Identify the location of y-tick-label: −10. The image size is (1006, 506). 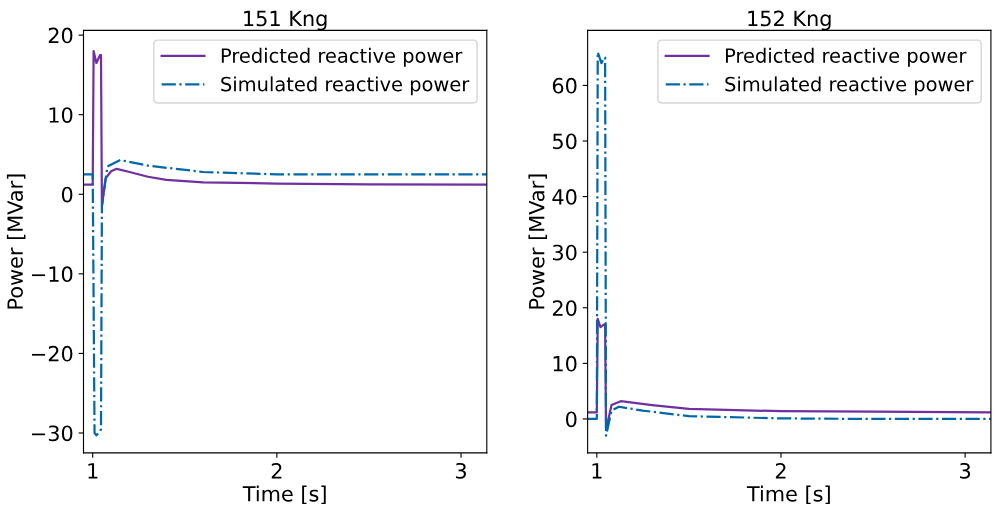
(52, 274).